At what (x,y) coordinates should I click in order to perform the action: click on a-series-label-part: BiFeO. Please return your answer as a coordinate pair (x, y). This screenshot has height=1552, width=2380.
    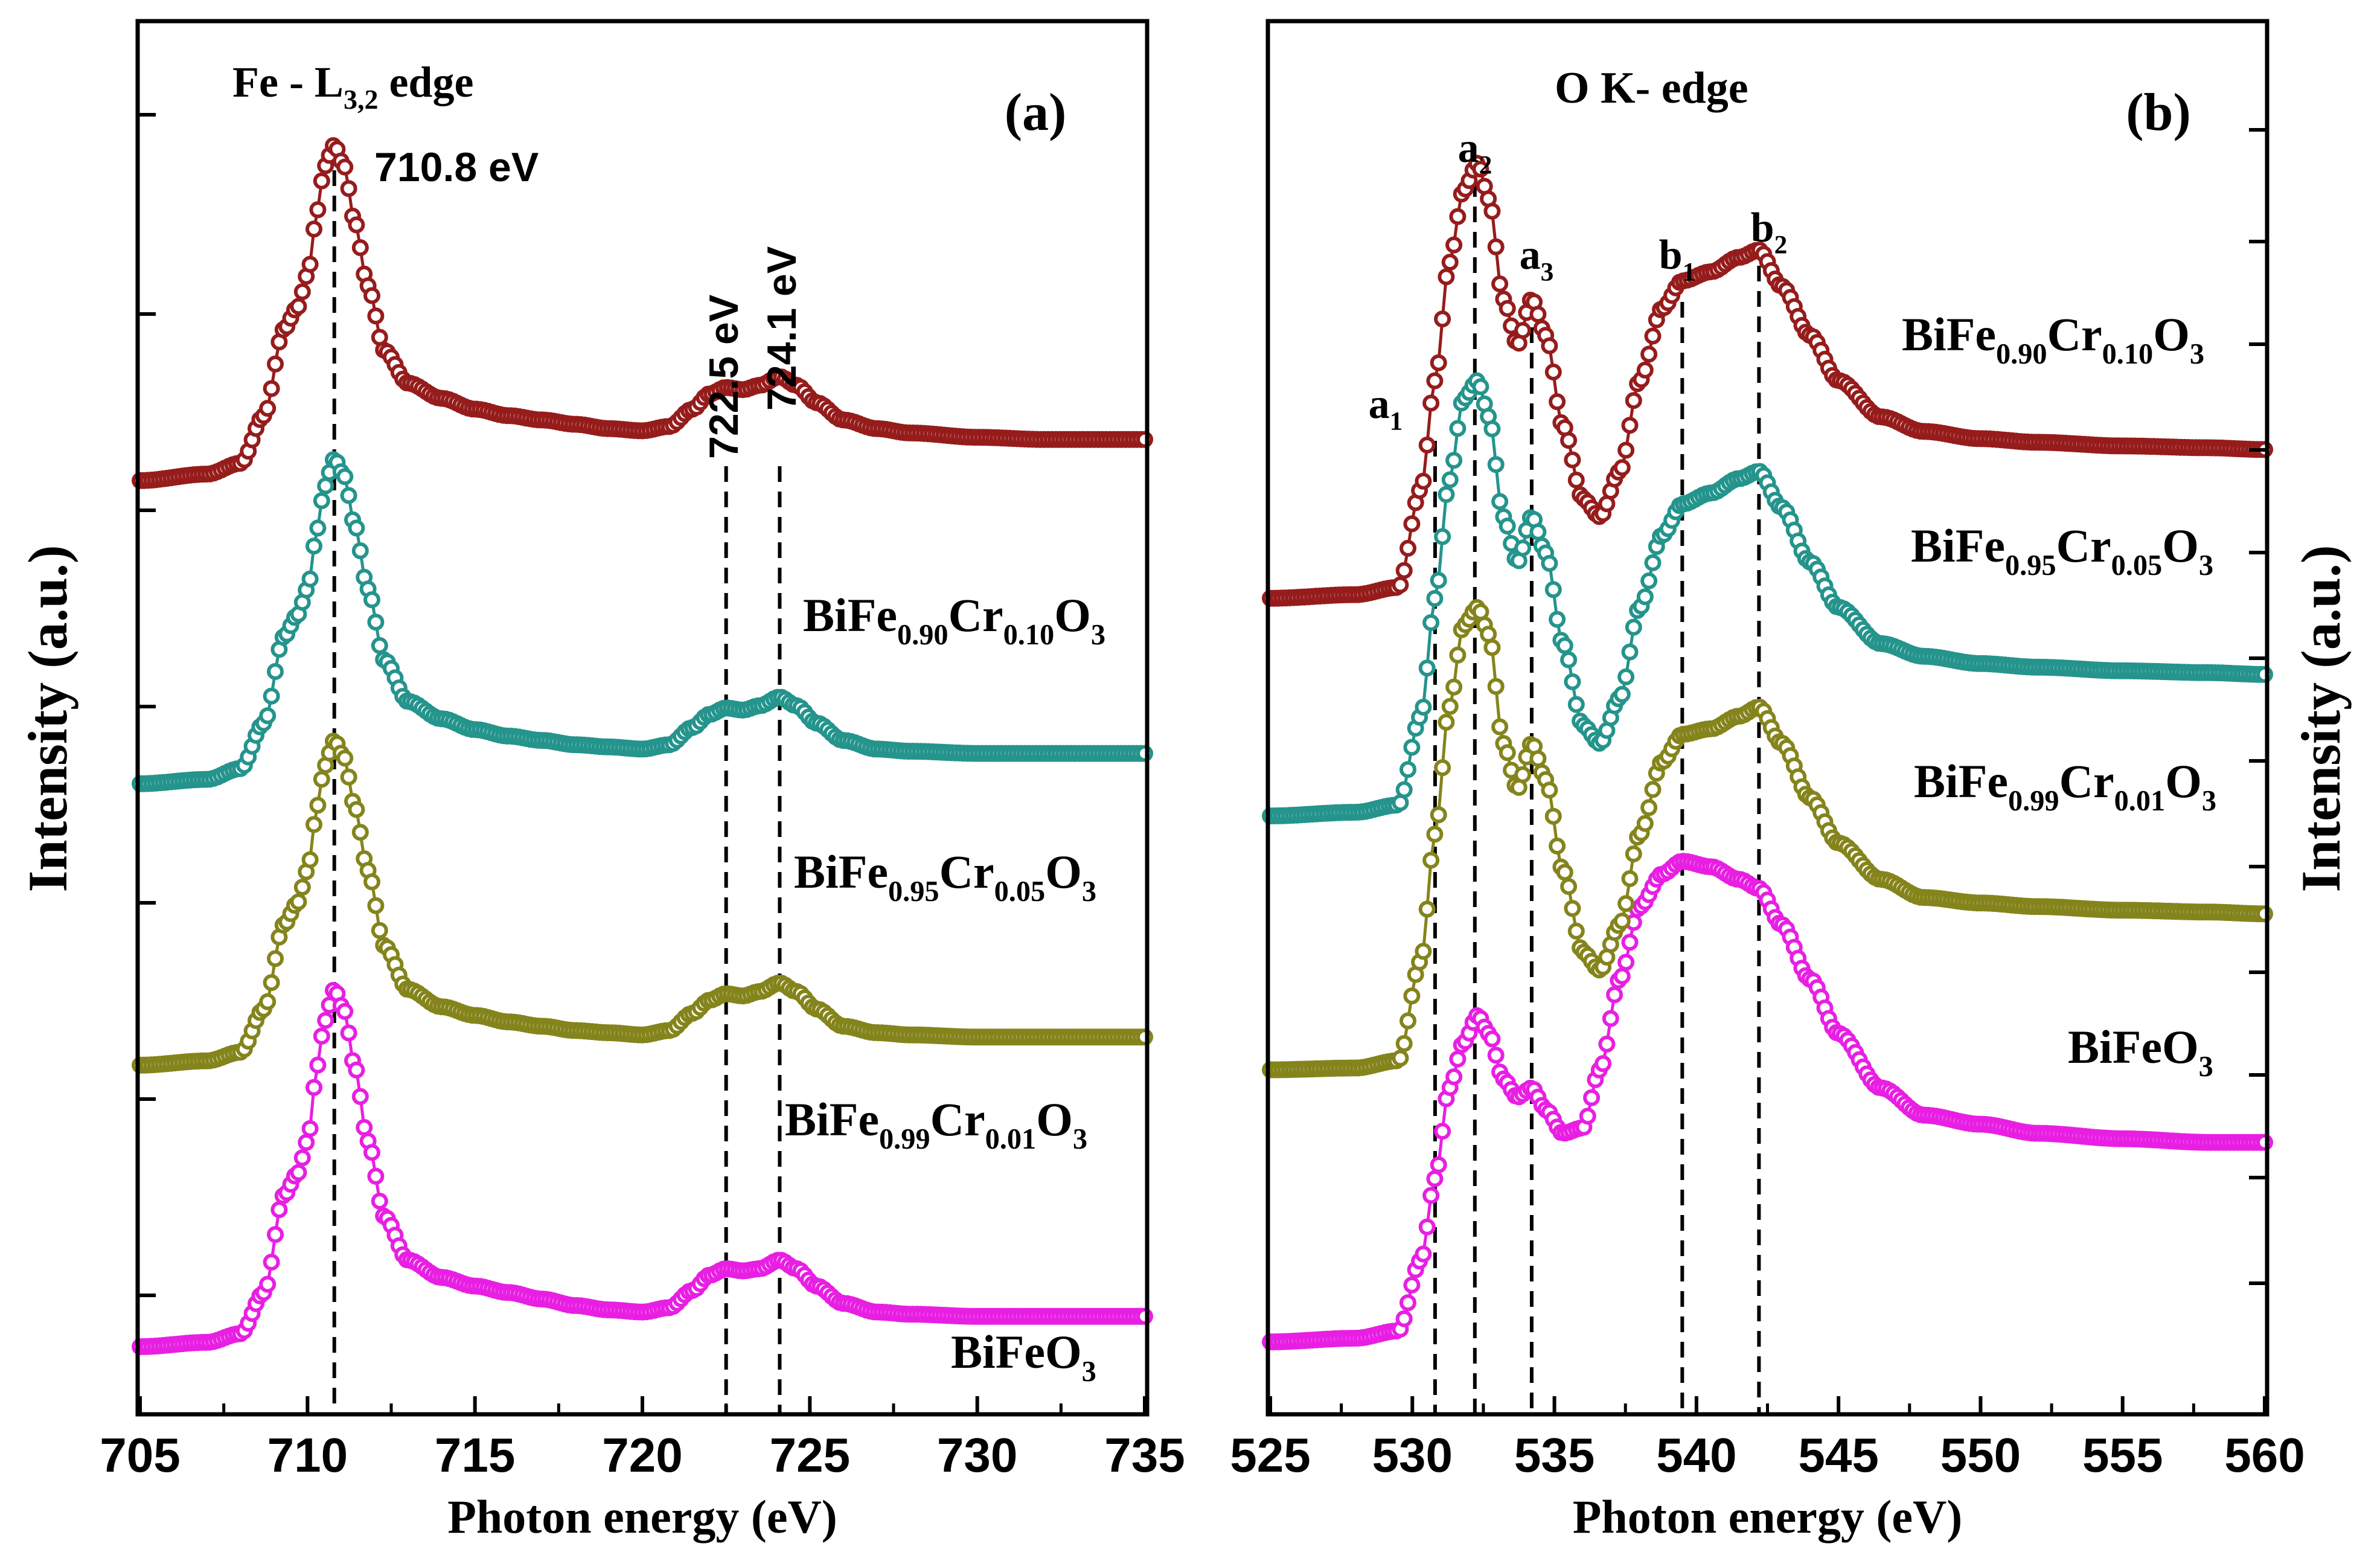
    Looking at the image, I should click on (1016, 1352).